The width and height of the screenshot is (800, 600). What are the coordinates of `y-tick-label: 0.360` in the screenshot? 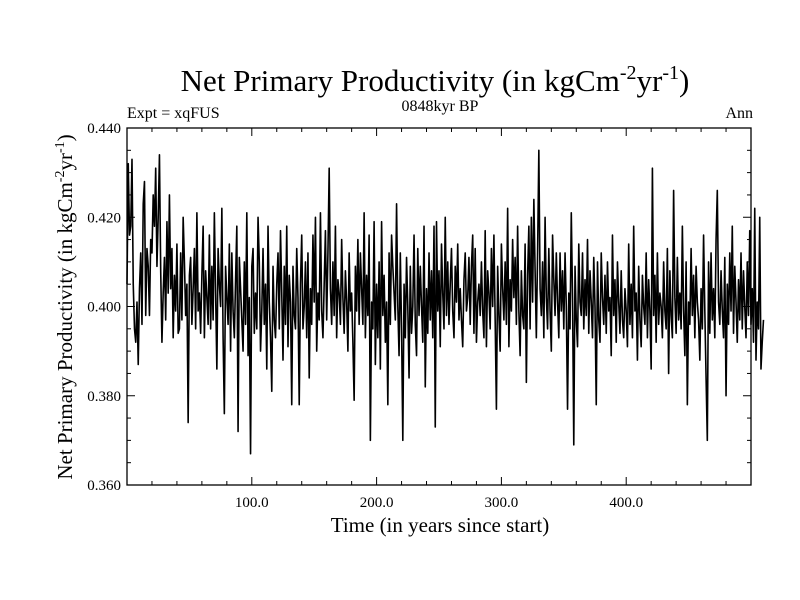 It's located at (104, 486).